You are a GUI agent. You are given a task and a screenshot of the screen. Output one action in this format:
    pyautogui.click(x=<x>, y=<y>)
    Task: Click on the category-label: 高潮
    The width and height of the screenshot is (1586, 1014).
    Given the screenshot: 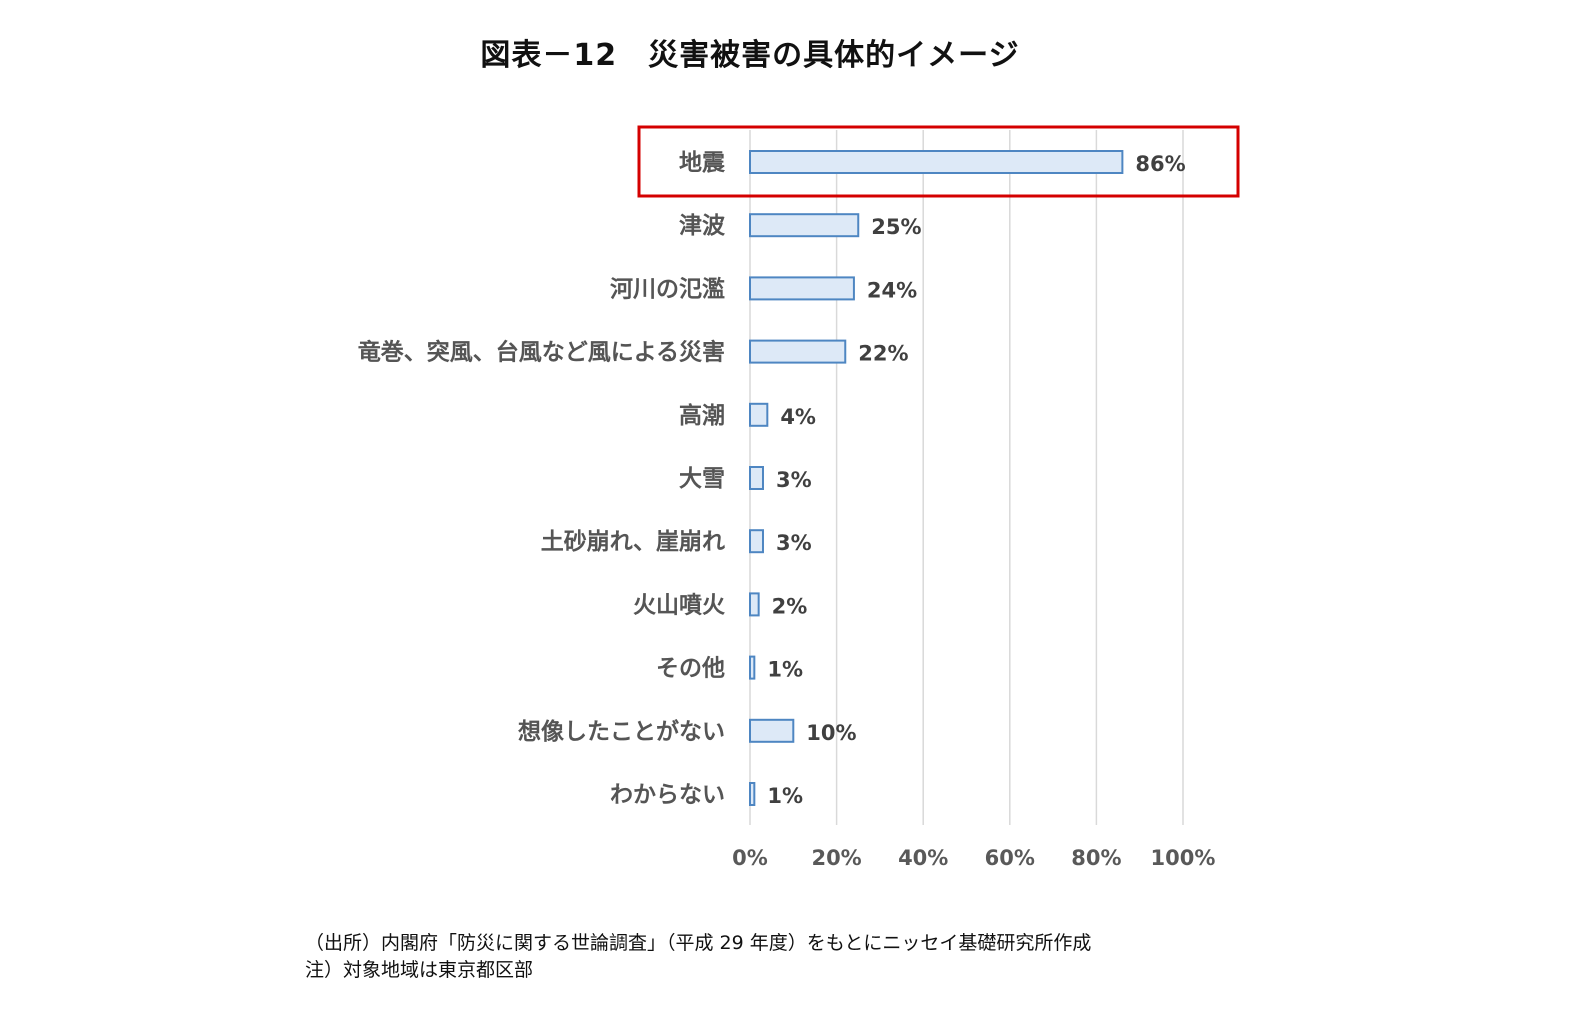 What is the action you would take?
    pyautogui.click(x=702, y=415)
    